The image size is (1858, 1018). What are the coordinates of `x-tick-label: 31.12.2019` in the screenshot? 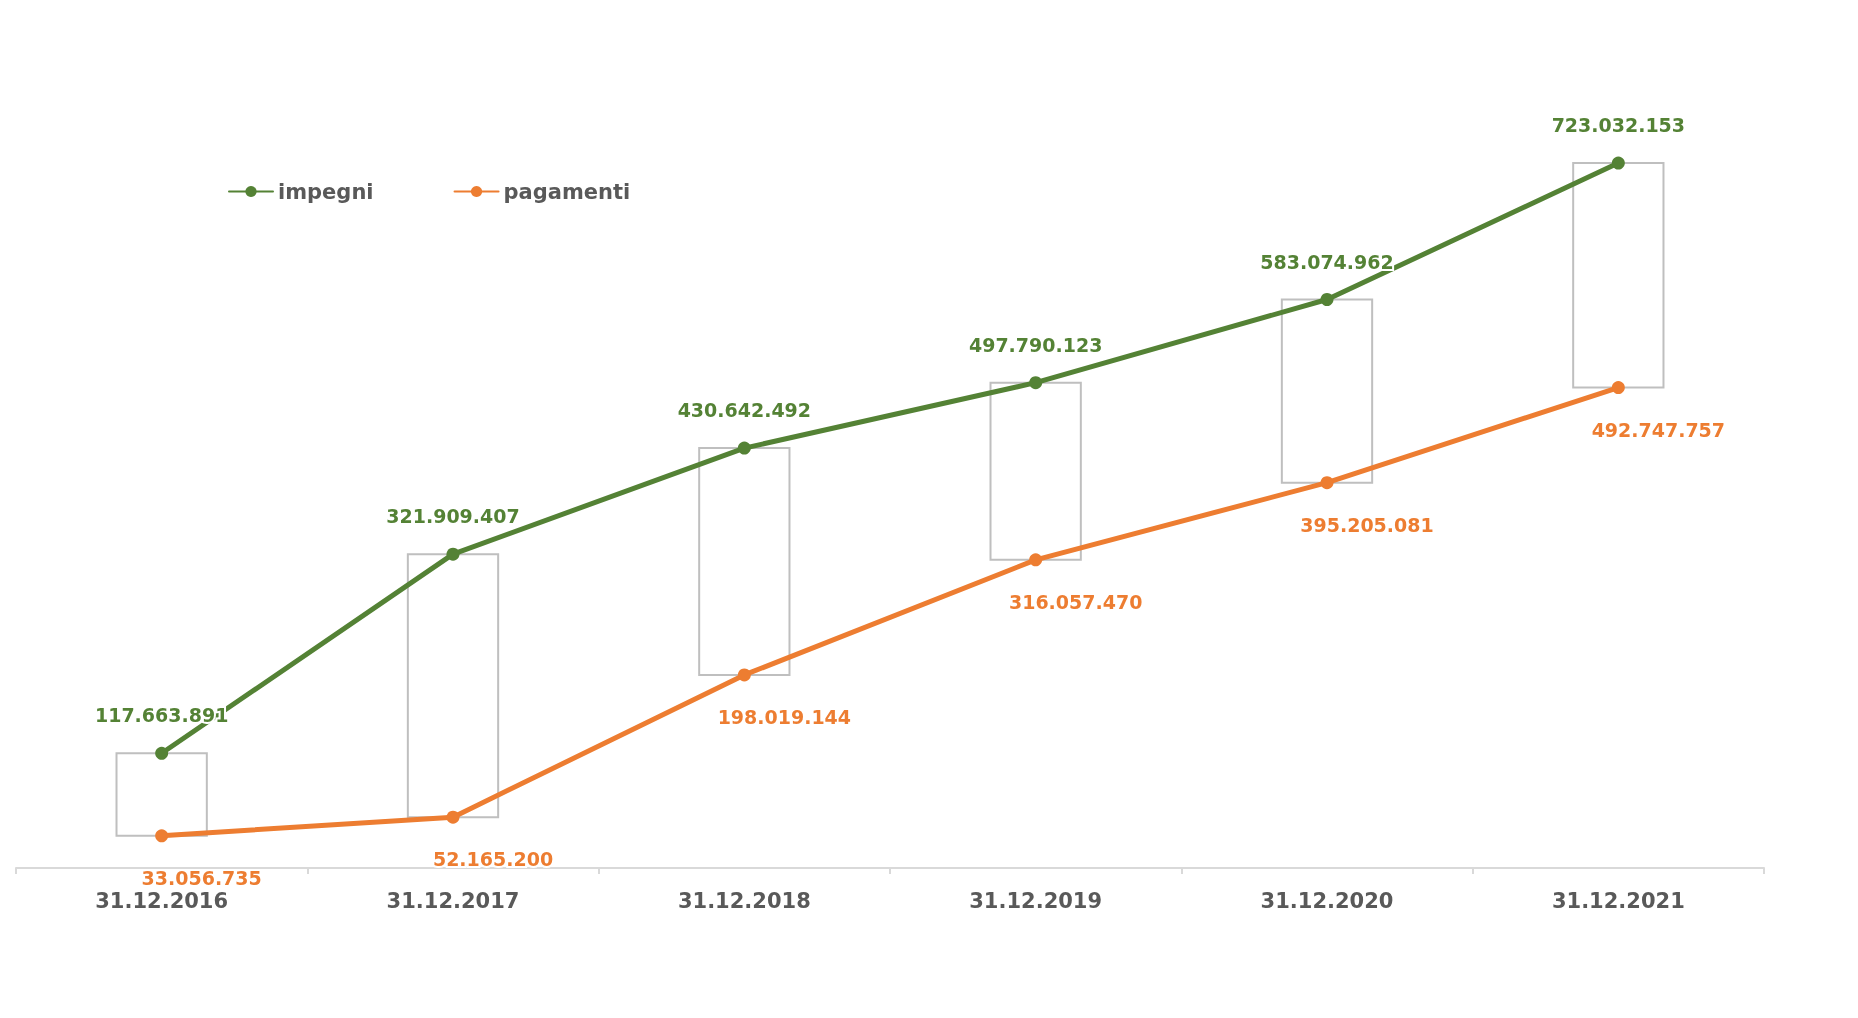 It's located at (1036, 900).